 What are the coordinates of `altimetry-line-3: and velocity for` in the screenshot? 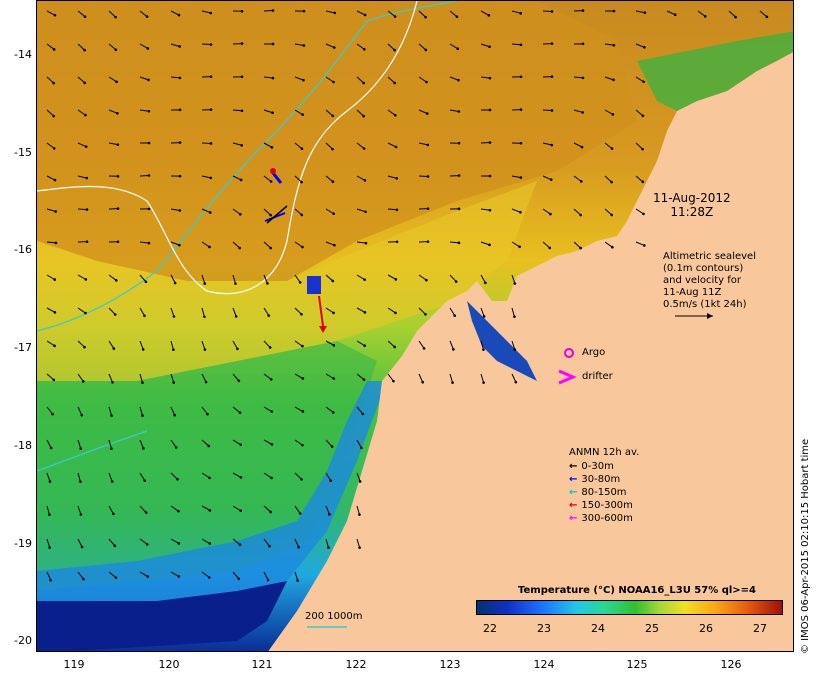 It's located at (702, 280).